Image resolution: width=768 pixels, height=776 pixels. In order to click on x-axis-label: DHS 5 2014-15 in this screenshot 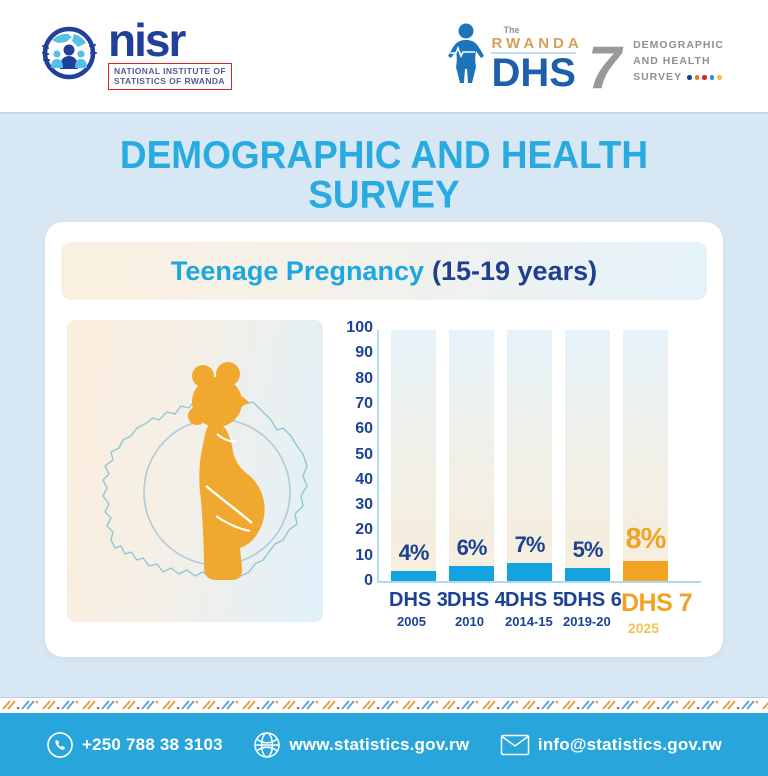, I will do `click(534, 612)`.